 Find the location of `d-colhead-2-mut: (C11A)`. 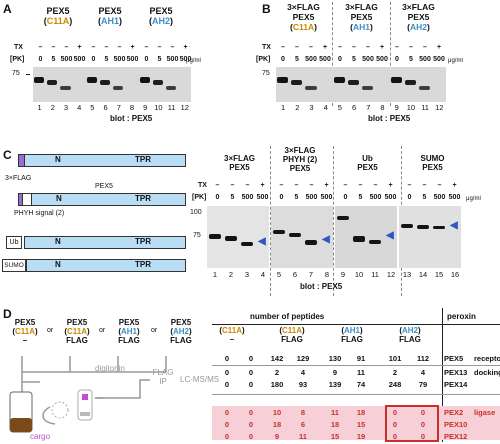

d-colhead-2-mut: (C11A) is located at coordinates (292, 330).